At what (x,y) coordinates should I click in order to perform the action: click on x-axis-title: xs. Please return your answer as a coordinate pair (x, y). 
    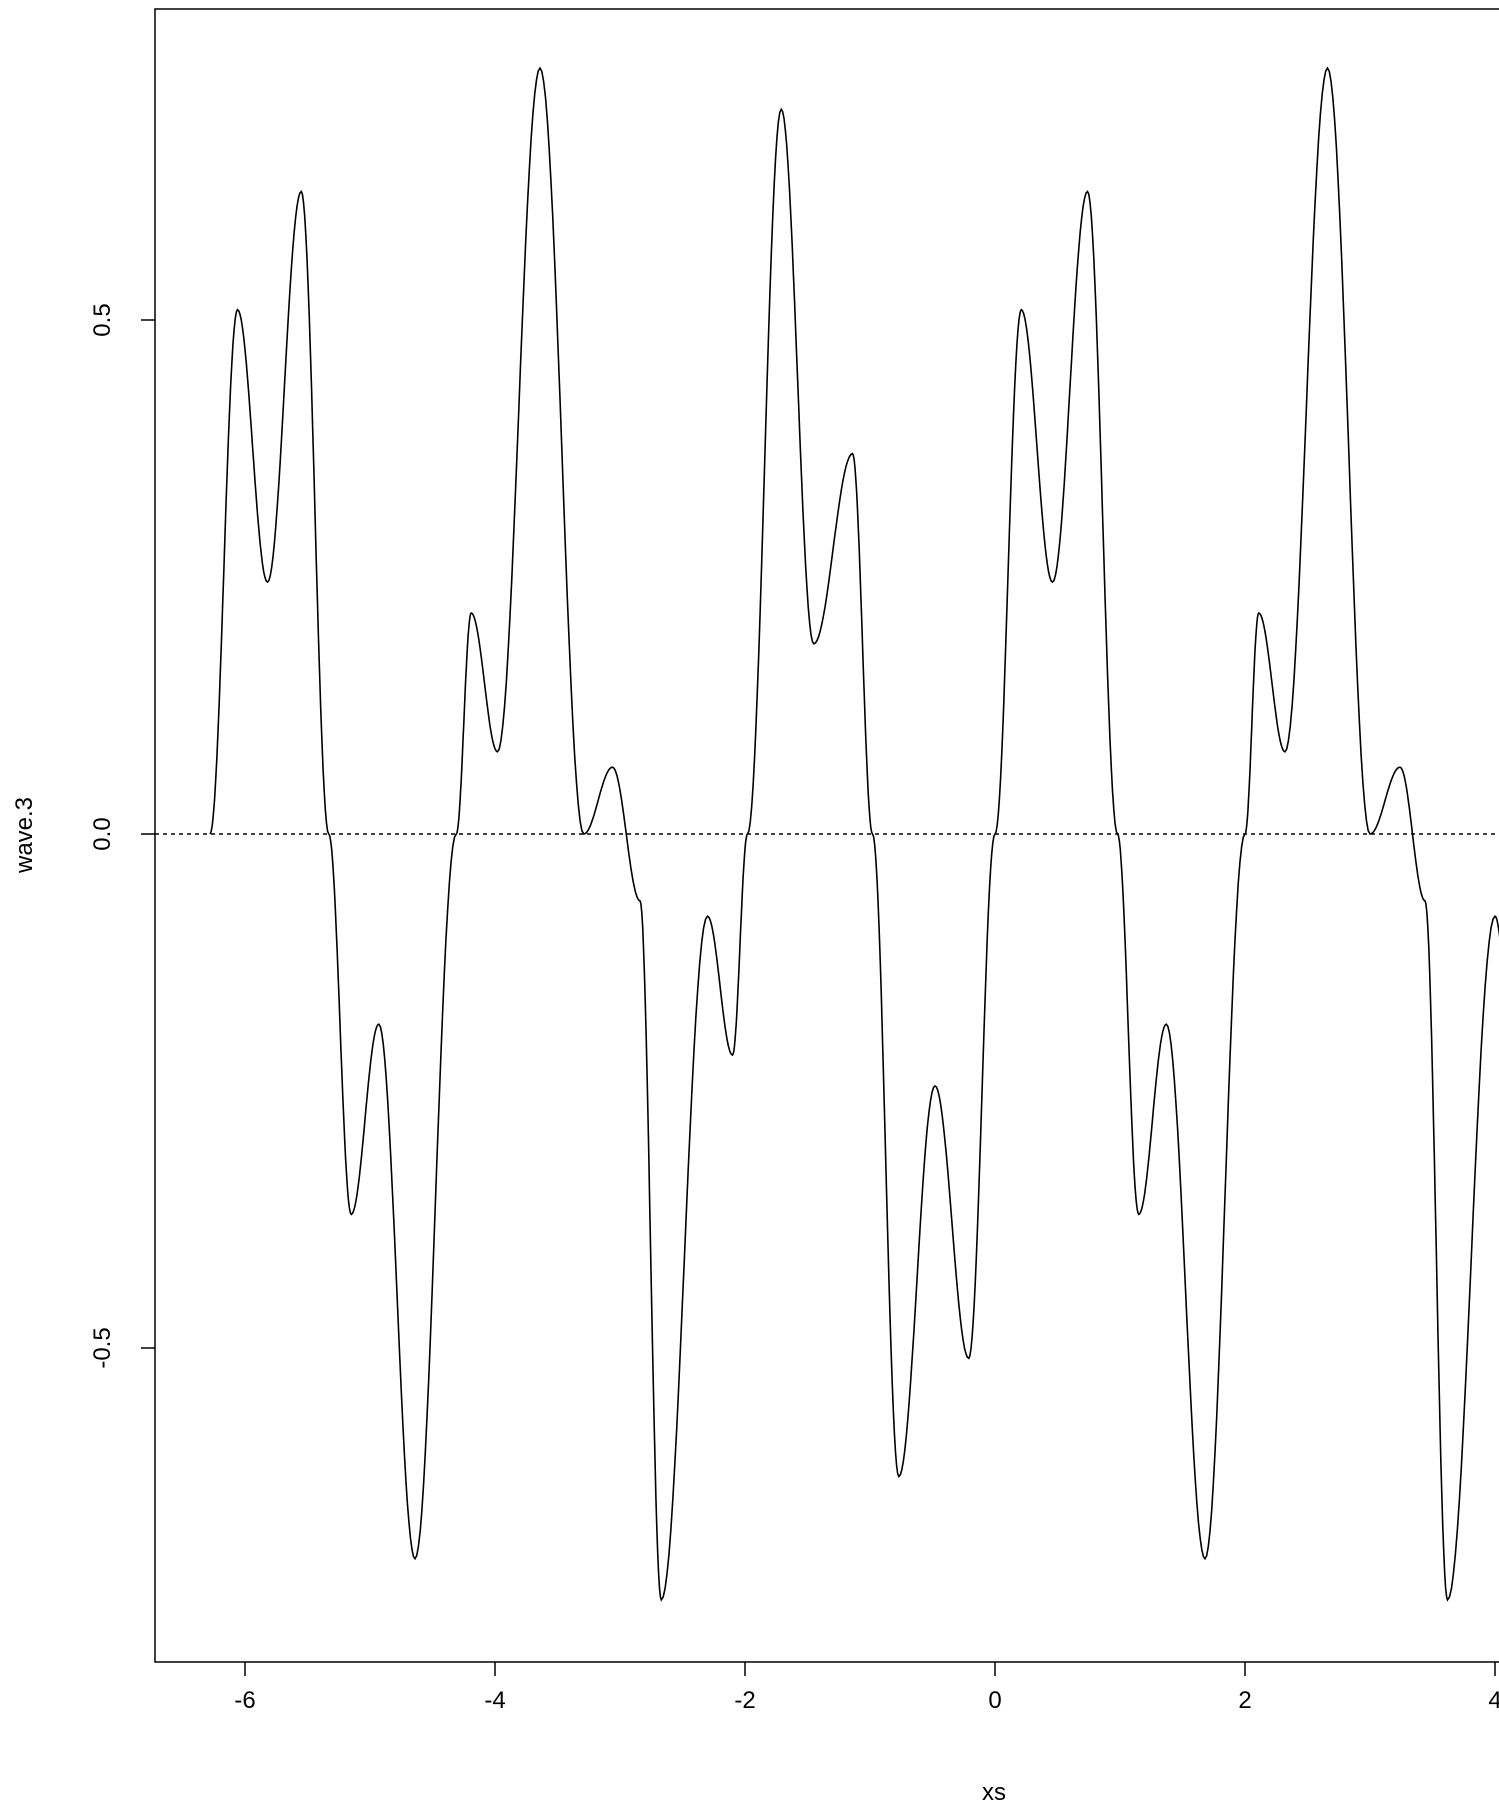
    Looking at the image, I should click on (994, 1792).